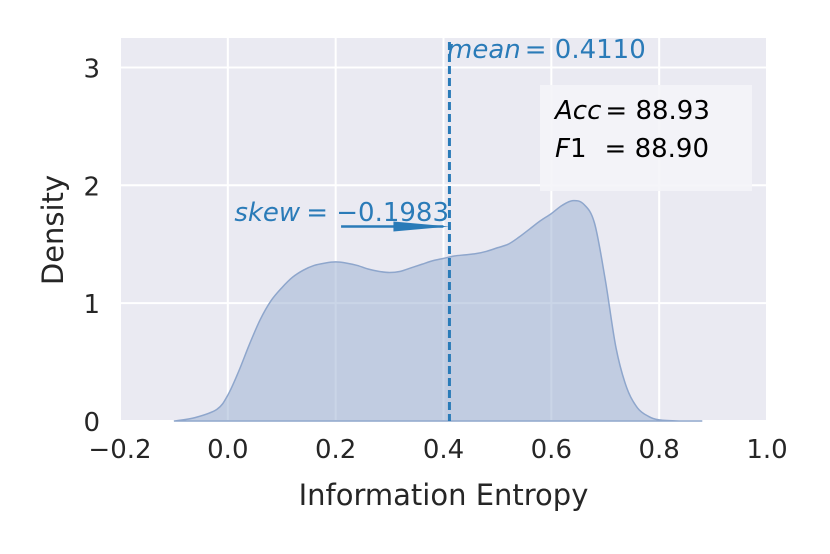 Image resolution: width=830 pixels, height=554 pixels. I want to click on acc-value: = 88.93, so click(657, 111).